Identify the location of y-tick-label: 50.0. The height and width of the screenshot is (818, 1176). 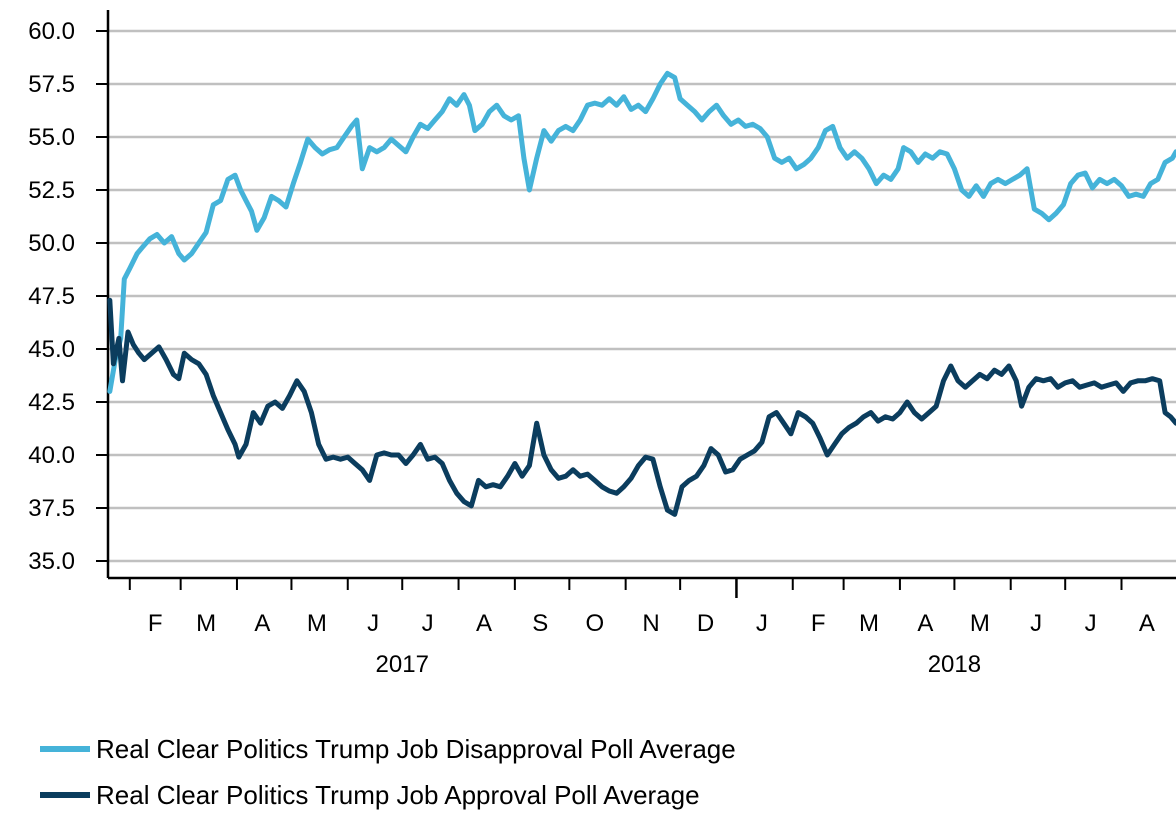
(51, 243).